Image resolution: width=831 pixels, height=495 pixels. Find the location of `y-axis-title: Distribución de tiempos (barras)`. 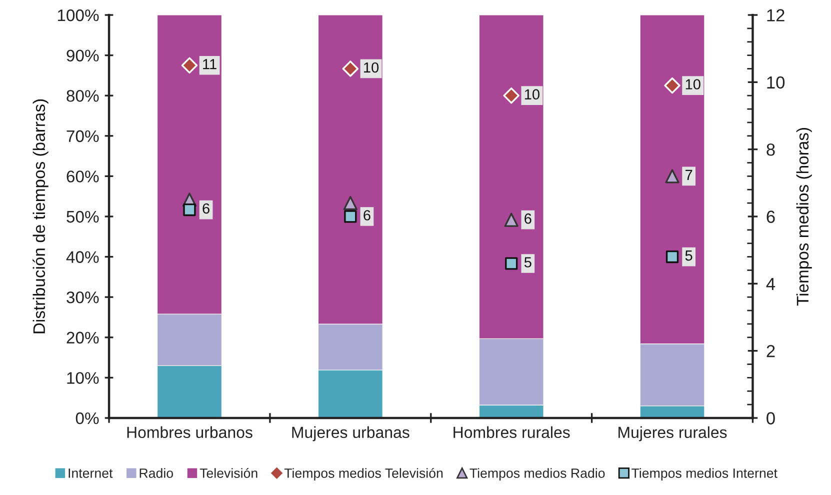

y-axis-title: Distribución de tiempos (barras) is located at coordinates (40, 216).